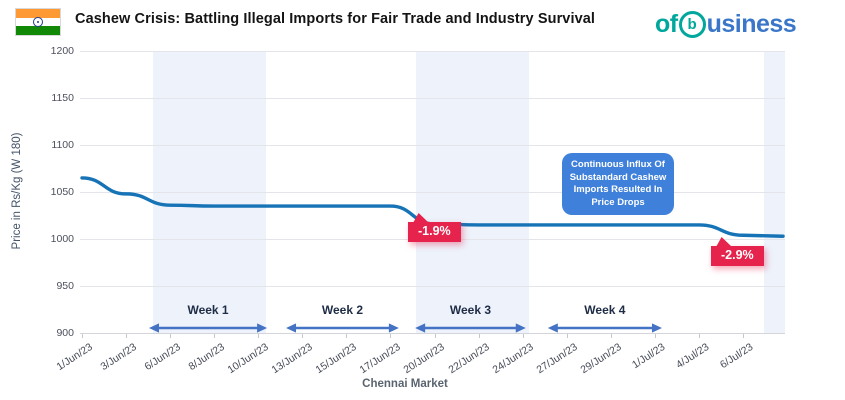 This screenshot has width=845, height=400. What do you see at coordinates (751, 23) in the screenshot?
I see `logo-text-usiness: usiness` at bounding box center [751, 23].